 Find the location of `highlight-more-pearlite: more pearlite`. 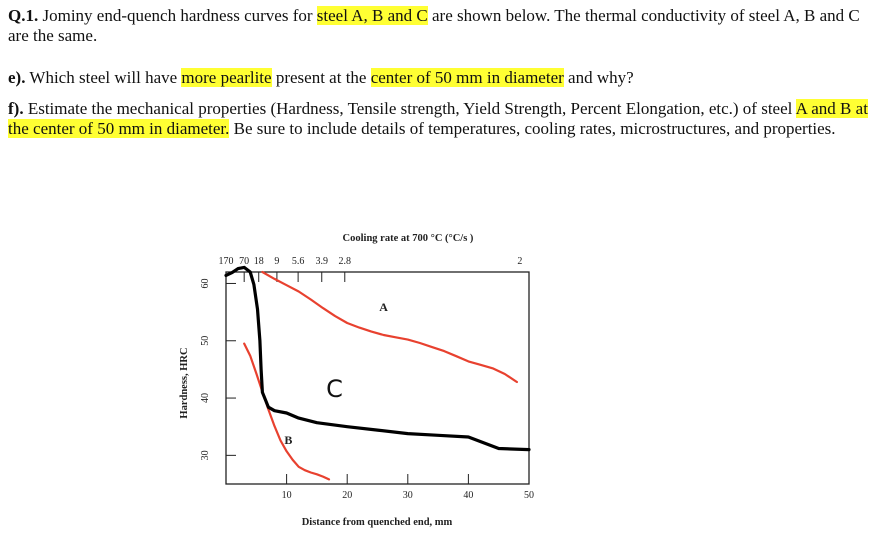

highlight-more-pearlite: more pearlite is located at coordinates (226, 77).